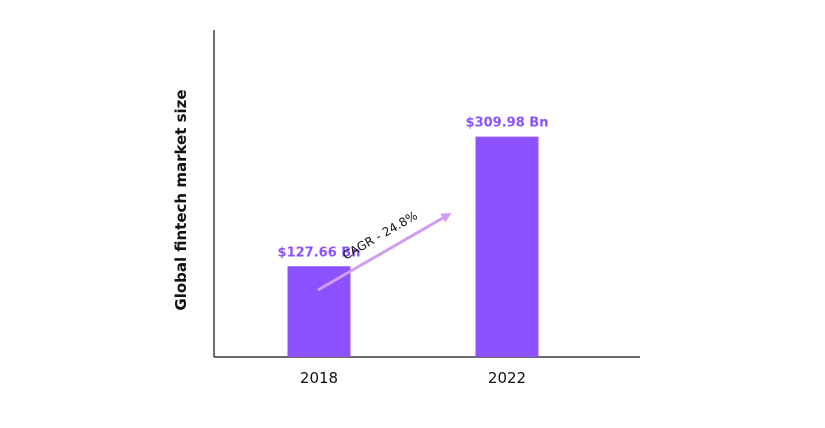 Image resolution: width=825 pixels, height=428 pixels. What do you see at coordinates (181, 199) in the screenshot?
I see `y-axis-label: Global fintech market size` at bounding box center [181, 199].